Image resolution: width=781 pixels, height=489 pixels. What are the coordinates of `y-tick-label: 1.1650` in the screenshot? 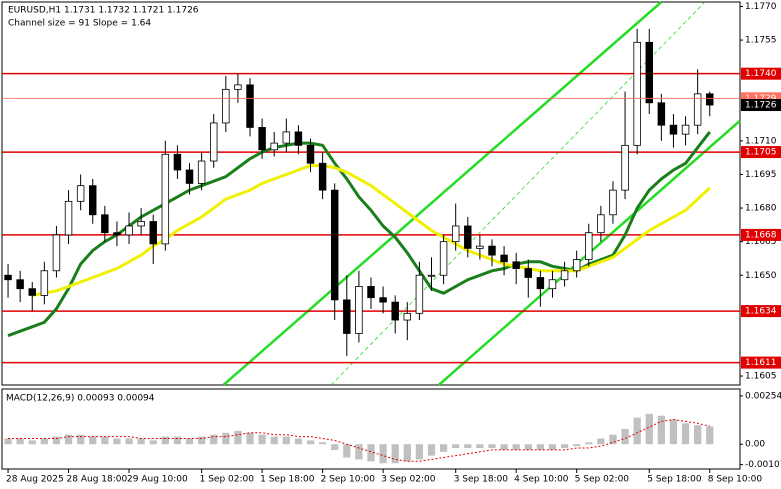 It's located at (761, 276).